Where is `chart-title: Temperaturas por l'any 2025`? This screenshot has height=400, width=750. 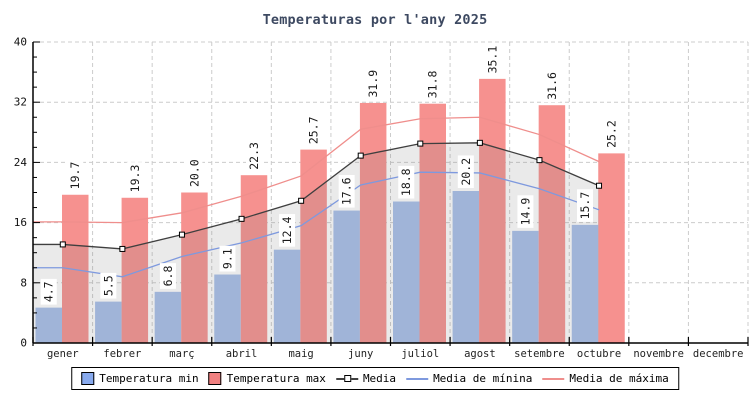
chart-title: Temperaturas por l'any 2025 is located at coordinates (375, 20).